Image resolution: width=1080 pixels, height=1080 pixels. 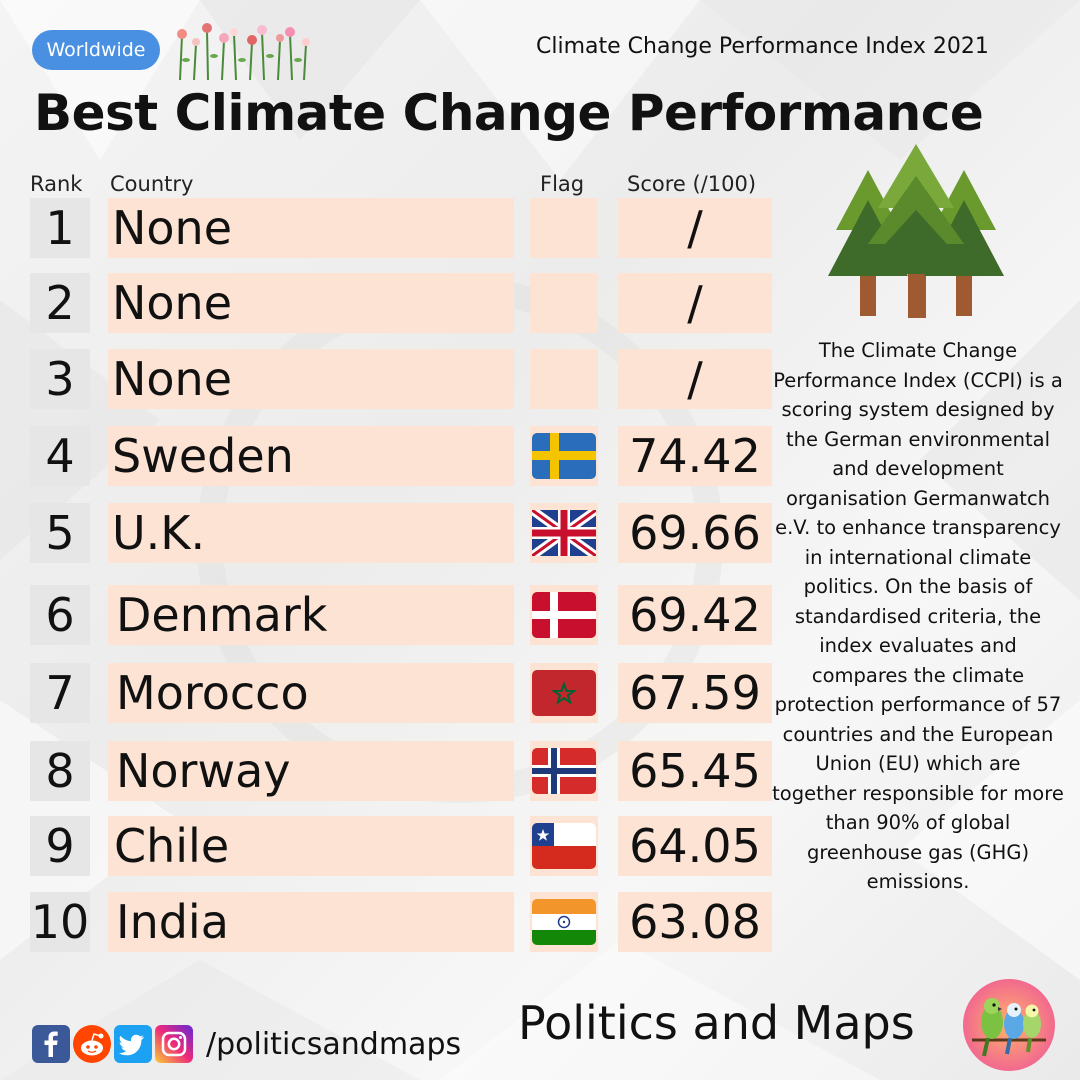 What do you see at coordinates (692, 184) in the screenshot?
I see `column-header-score: Score (/100)` at bounding box center [692, 184].